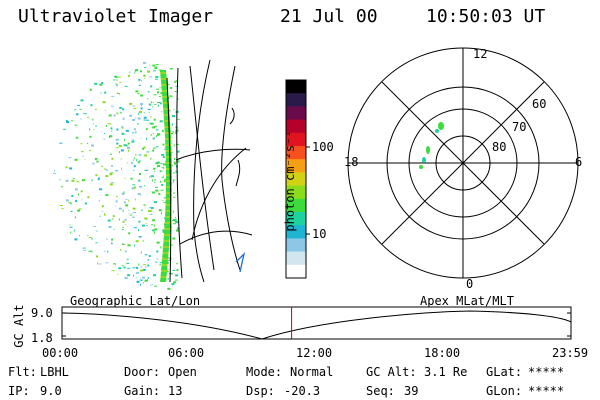 This screenshot has height=400, width=600. I want to click on mlt-label-18: 18, so click(351, 162).